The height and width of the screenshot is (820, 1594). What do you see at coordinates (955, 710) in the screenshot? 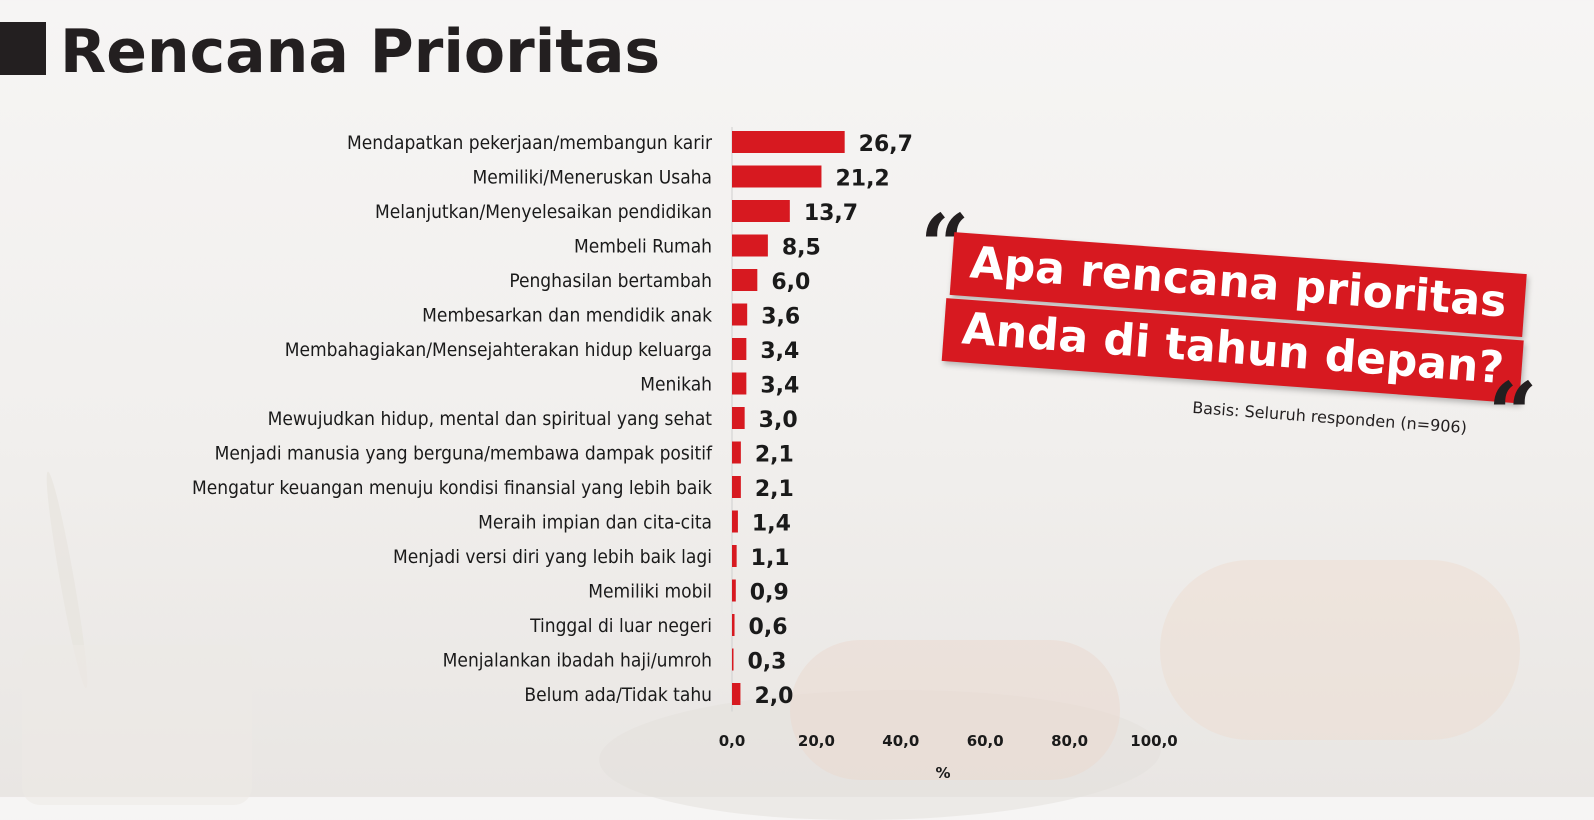
I see `background-hand-left` at bounding box center [955, 710].